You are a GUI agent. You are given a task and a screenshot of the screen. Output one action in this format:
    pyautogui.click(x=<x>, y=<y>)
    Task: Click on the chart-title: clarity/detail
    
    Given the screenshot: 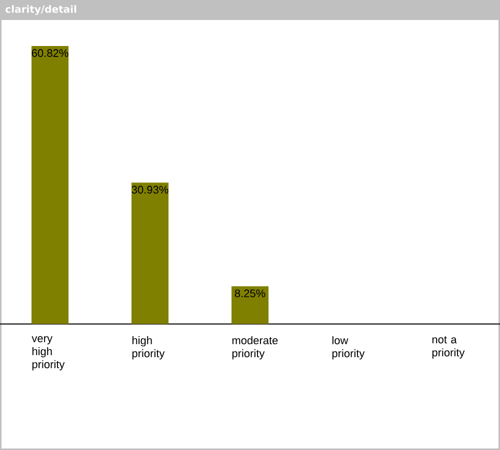 What is the action you would take?
    pyautogui.click(x=41, y=10)
    